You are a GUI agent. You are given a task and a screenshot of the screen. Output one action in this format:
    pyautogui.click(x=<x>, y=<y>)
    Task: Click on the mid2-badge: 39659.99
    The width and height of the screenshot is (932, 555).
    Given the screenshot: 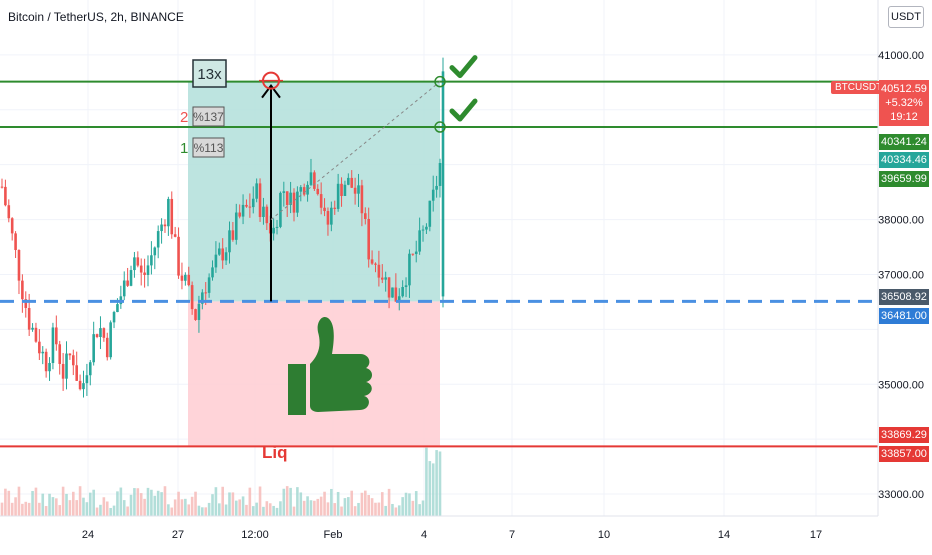 What is the action you would take?
    pyautogui.click(x=904, y=179)
    